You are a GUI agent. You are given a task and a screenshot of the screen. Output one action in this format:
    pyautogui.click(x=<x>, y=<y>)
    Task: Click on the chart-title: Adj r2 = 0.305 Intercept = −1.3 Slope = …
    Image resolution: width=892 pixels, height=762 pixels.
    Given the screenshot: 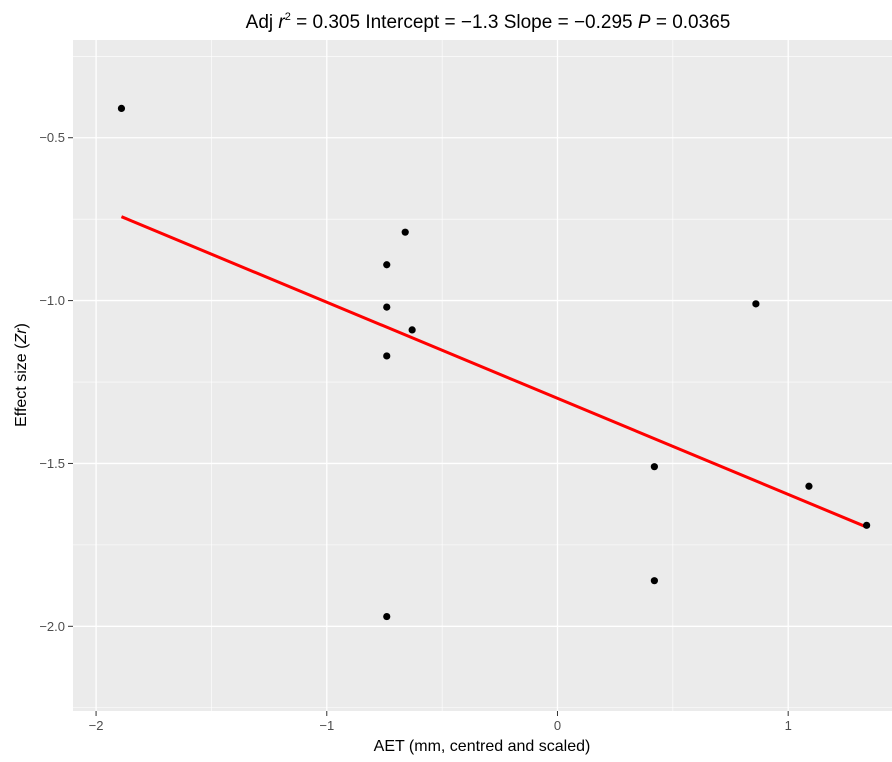 What is the action you would take?
    pyautogui.click(x=488, y=22)
    